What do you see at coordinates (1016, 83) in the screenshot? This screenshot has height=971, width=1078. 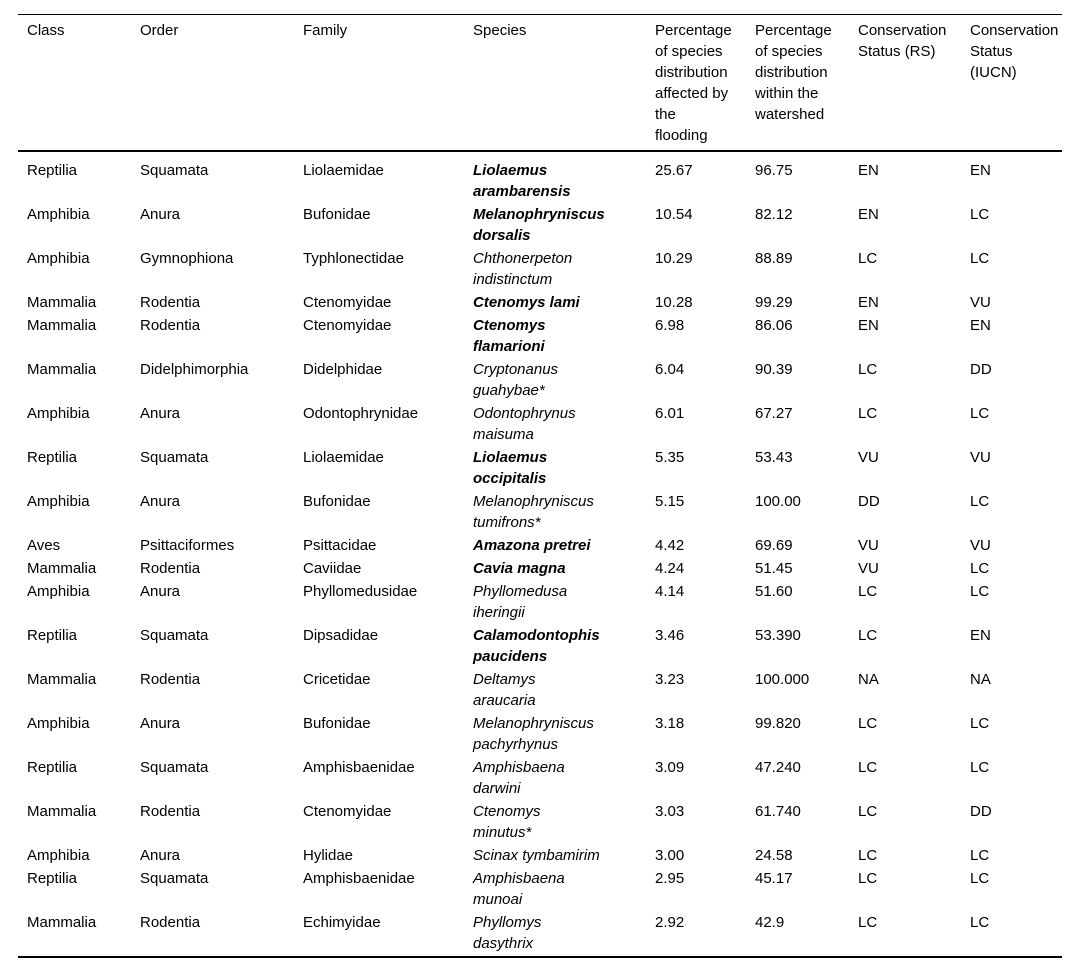 I see `column-header-status-iucn: Conservation Status (IUCN)` at bounding box center [1016, 83].